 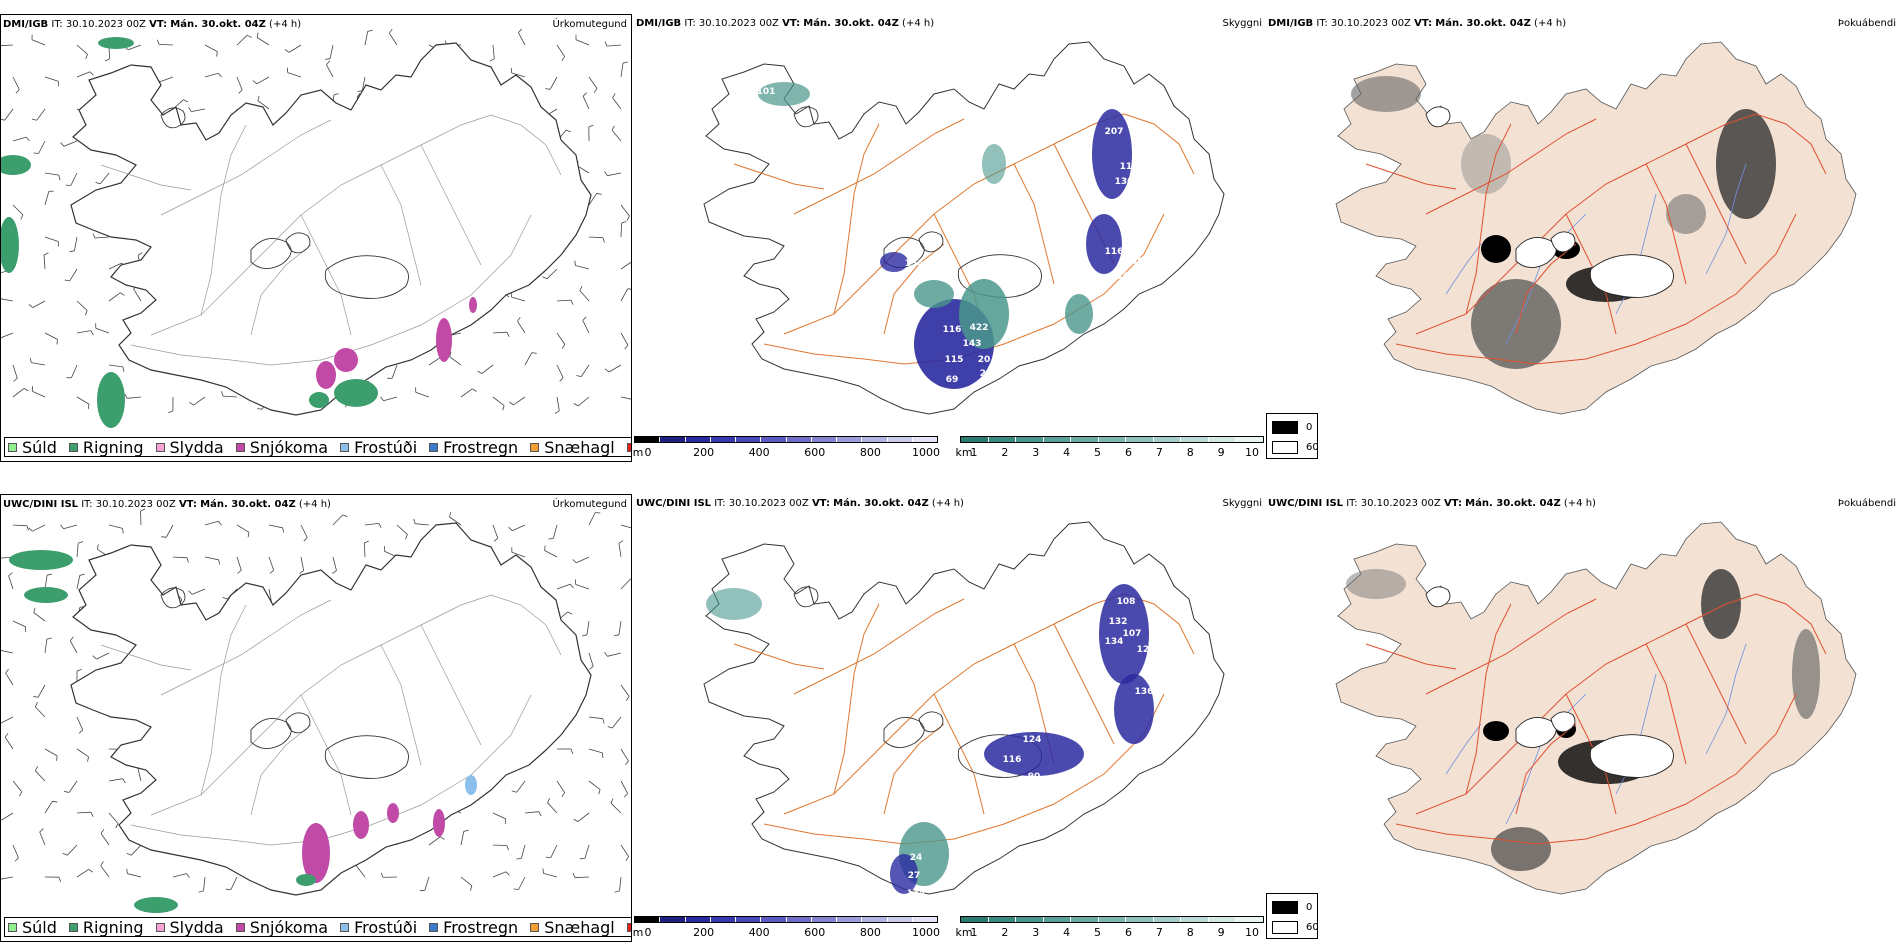 What do you see at coordinates (786, 919) in the screenshot?
I see `cloud-base-colorbar-bottom` at bounding box center [786, 919].